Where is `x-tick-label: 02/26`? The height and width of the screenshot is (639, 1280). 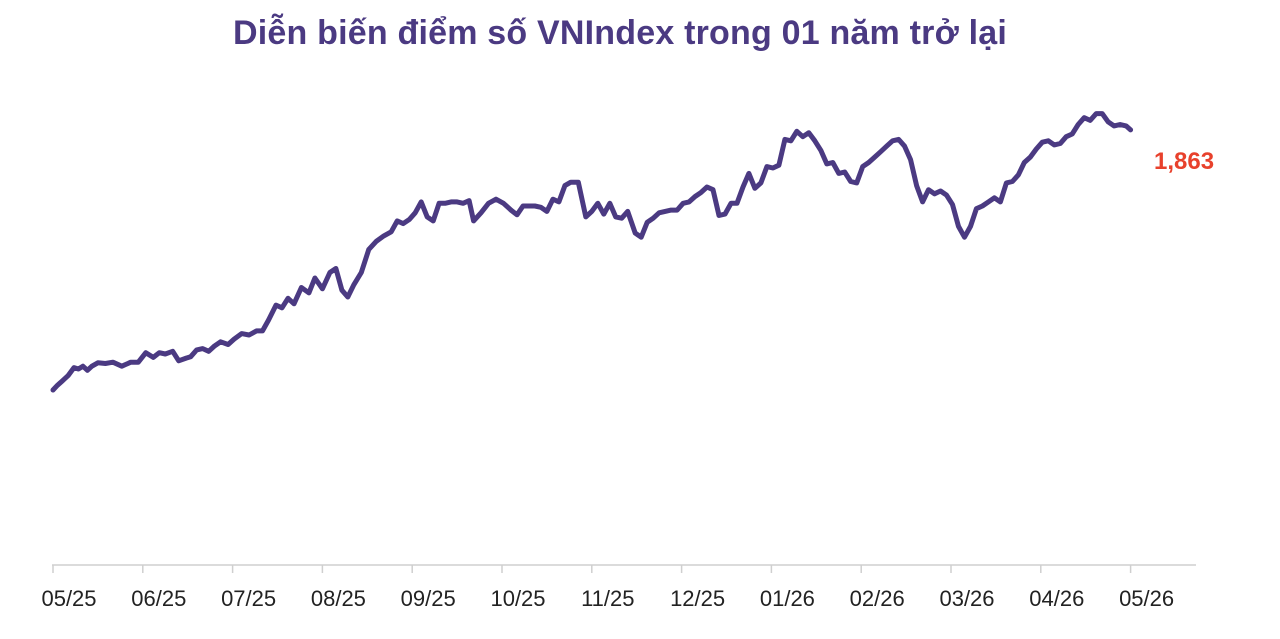
x-tick-label: 02/26 is located at coordinates (877, 598).